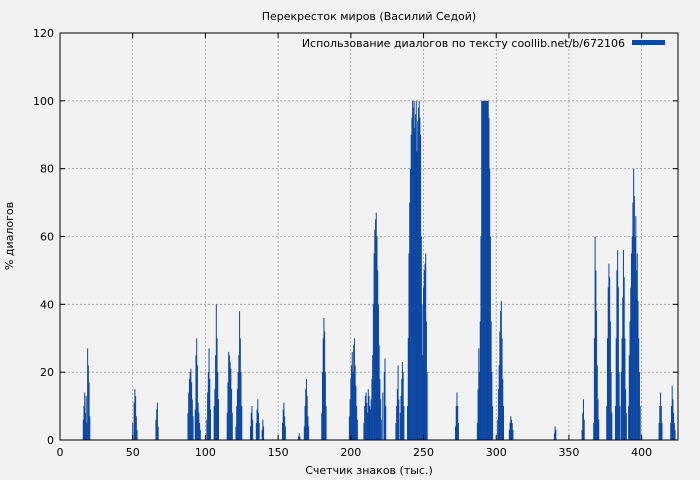 The image size is (700, 480). What do you see at coordinates (423, 452) in the screenshot?
I see `x-tick-label: 250` at bounding box center [423, 452].